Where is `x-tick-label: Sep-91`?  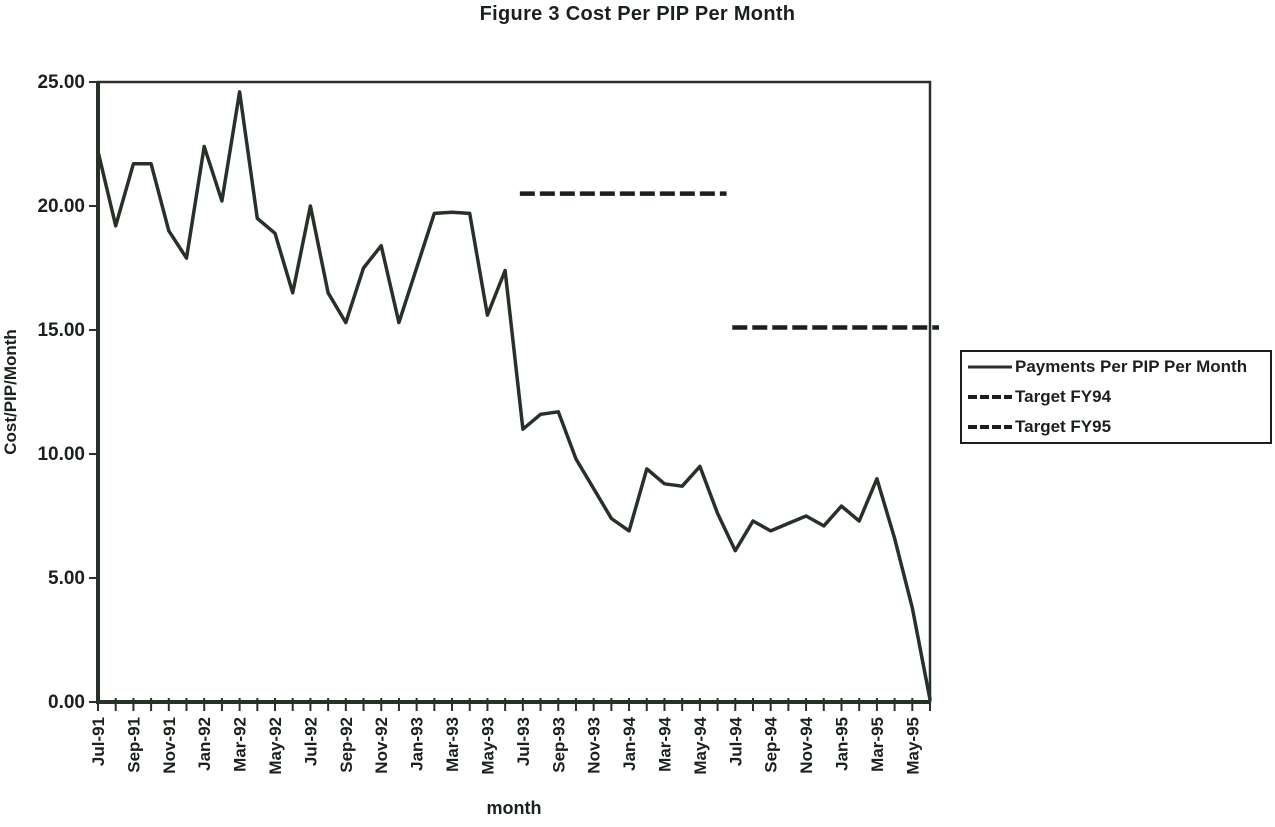
x-tick-label: Sep-91 is located at coordinates (133, 745).